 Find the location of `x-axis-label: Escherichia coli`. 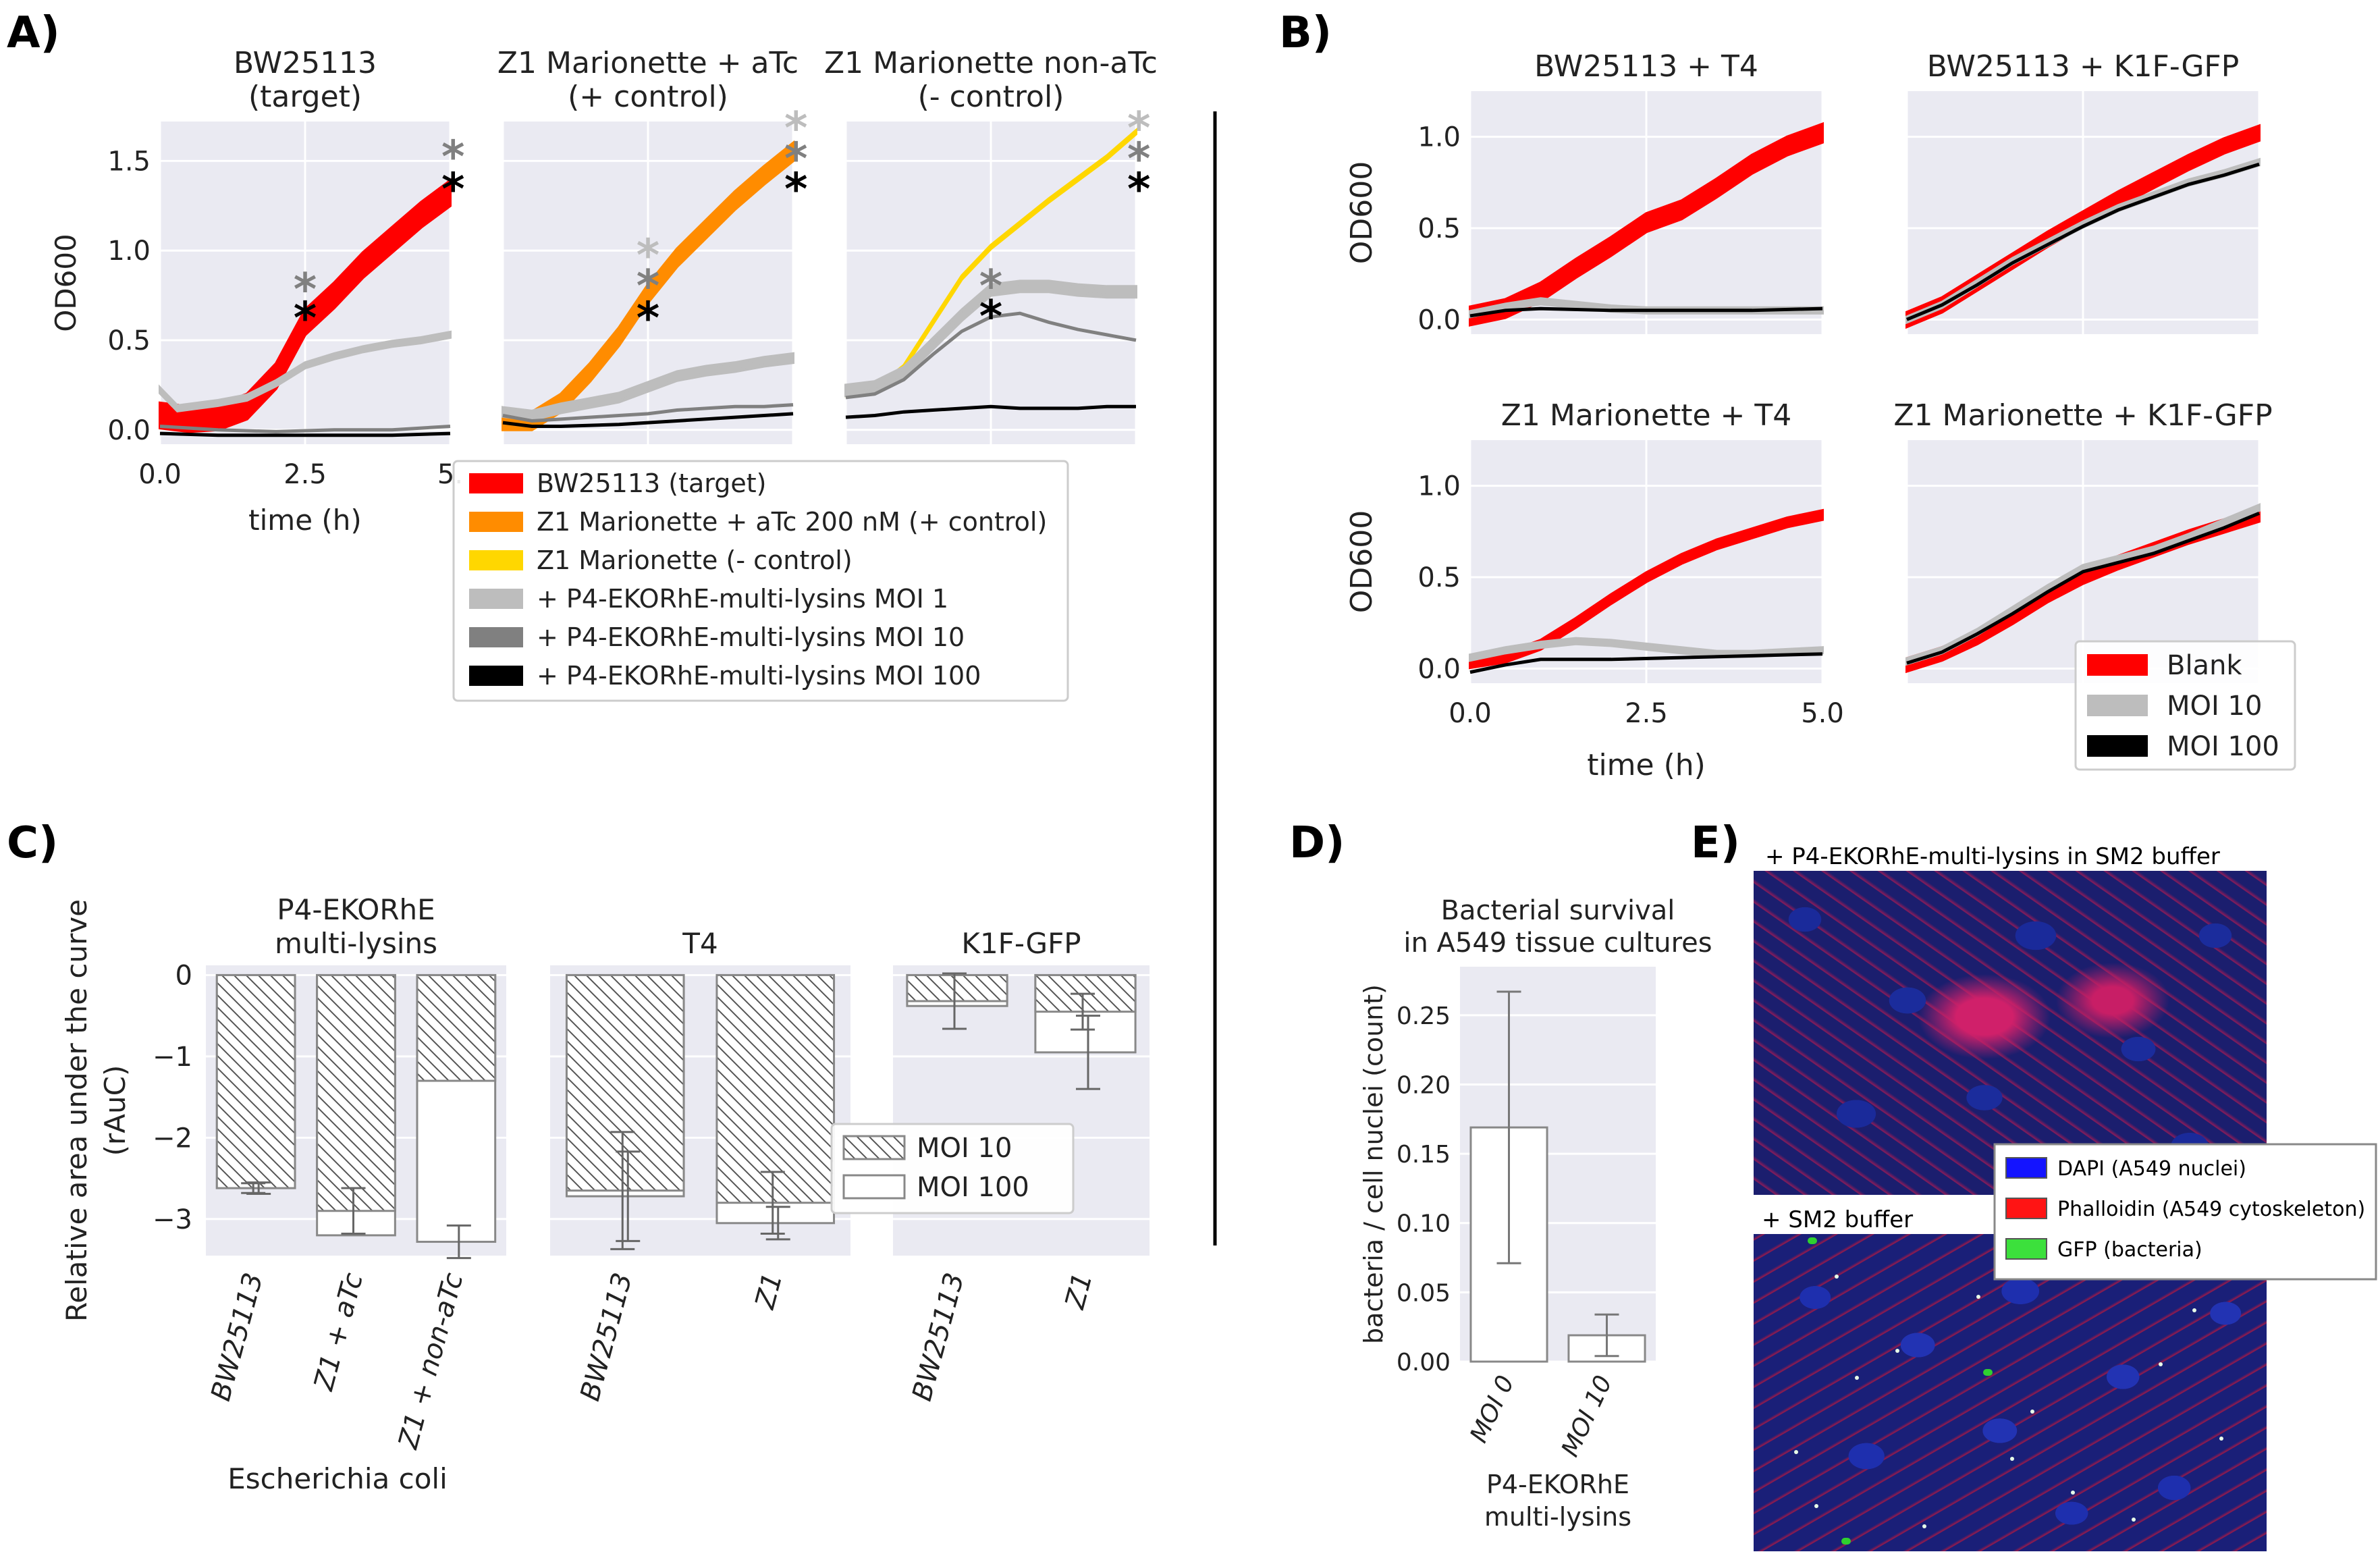

x-axis-label: Escherichia coli is located at coordinates (337, 1478).